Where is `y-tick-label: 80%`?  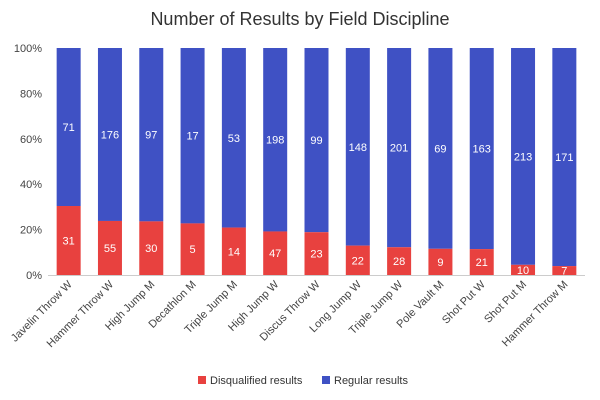 y-tick-label: 80% is located at coordinates (31, 94).